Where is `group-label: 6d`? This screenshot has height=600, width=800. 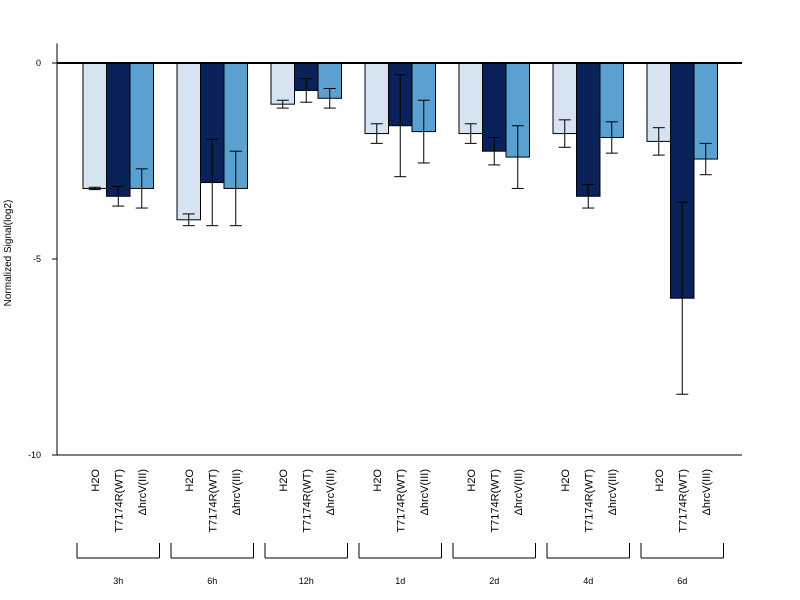
group-label: 6d is located at coordinates (682, 581).